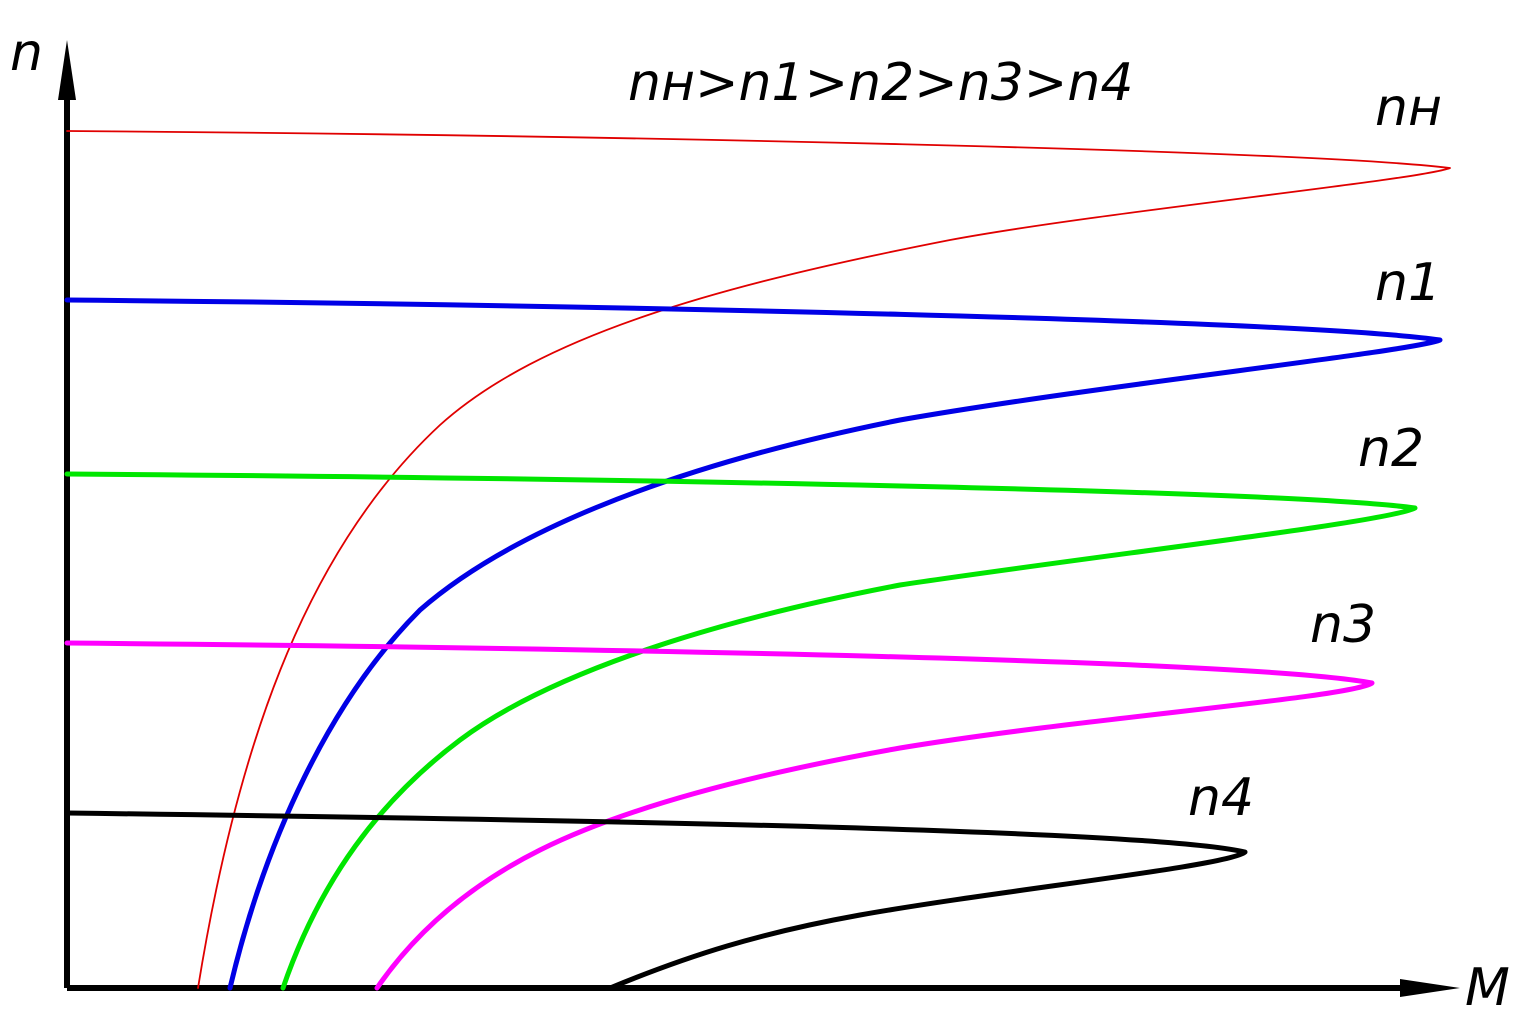 The width and height of the screenshot is (1534, 1032). I want to click on curve-label: n1, so click(1408, 283).